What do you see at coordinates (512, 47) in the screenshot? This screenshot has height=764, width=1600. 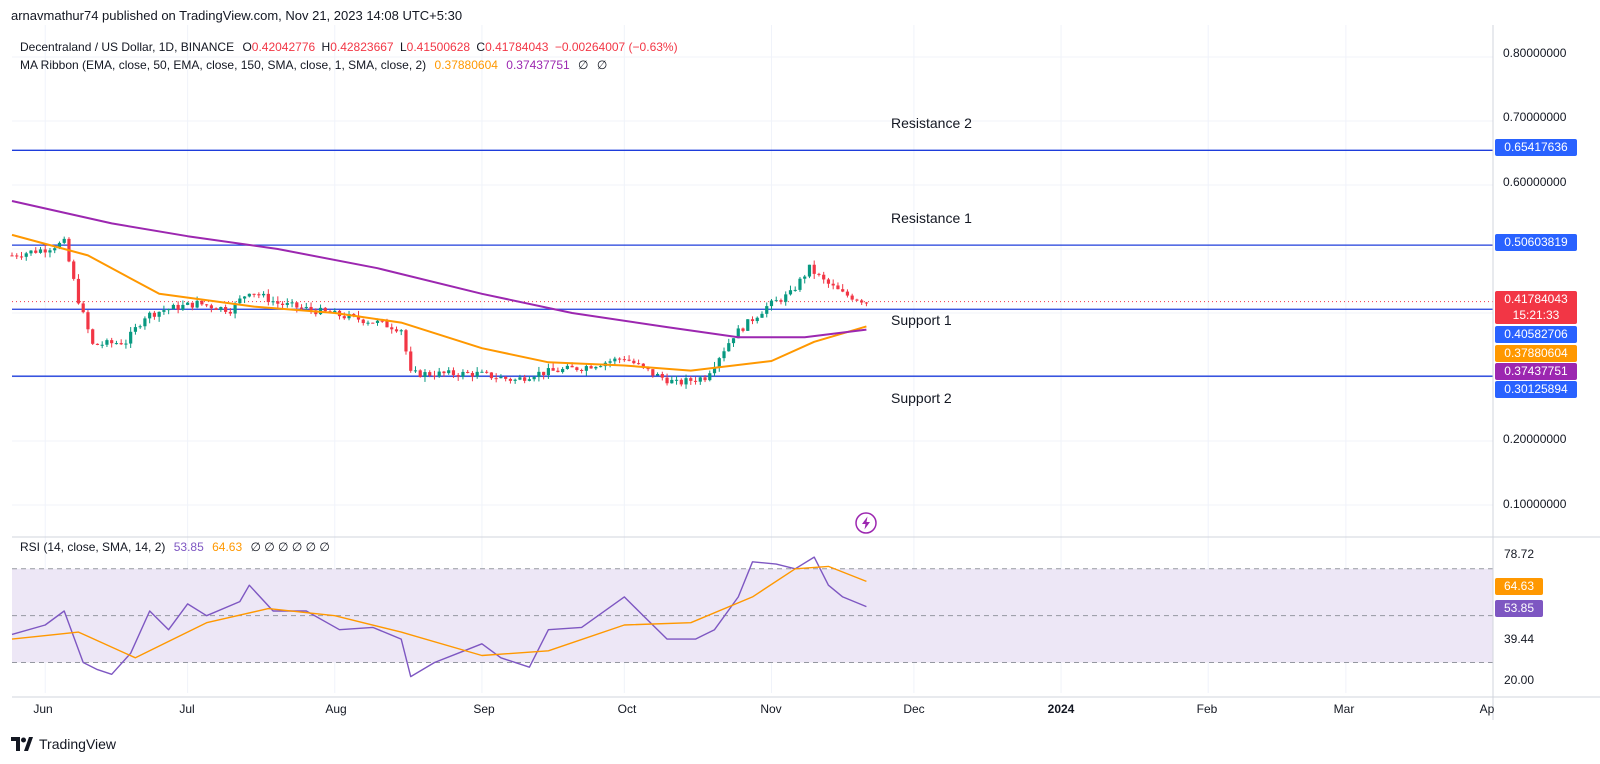 I see `ohlc-close: C0.41784043` at bounding box center [512, 47].